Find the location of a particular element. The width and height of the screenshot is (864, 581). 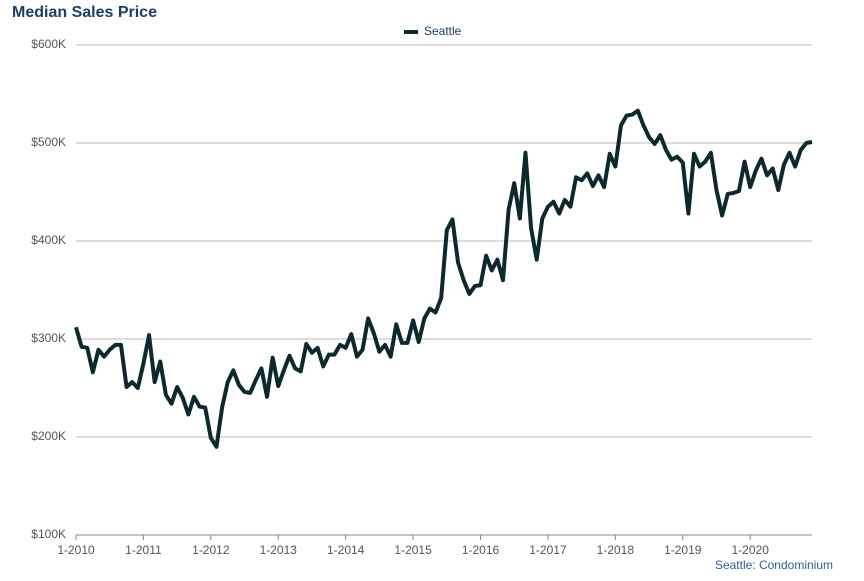

x-tick-label: 1-2018 is located at coordinates (616, 550).